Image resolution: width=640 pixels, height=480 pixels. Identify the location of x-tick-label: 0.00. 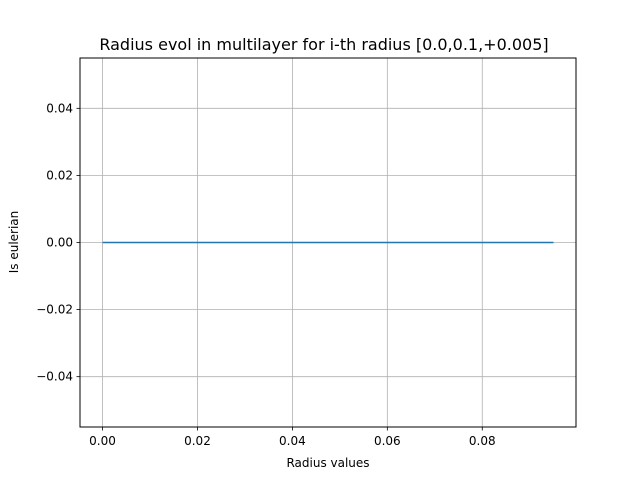
(102, 441).